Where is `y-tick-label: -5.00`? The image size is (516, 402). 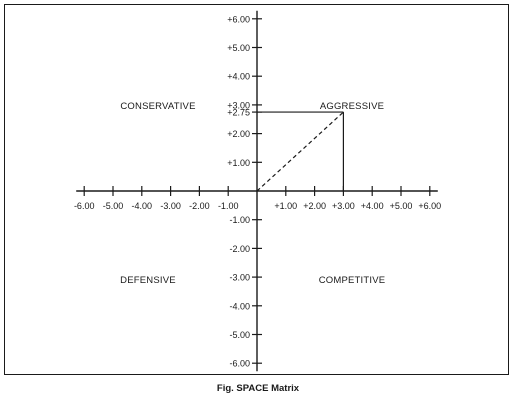 y-tick-label: -5.00 is located at coordinates (239, 335).